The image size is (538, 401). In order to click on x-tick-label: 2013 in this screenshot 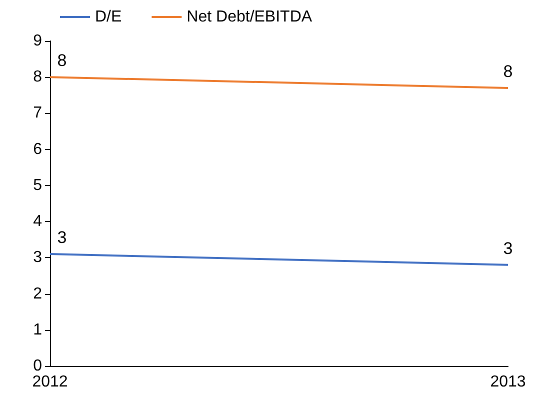, I will do `click(508, 382)`.